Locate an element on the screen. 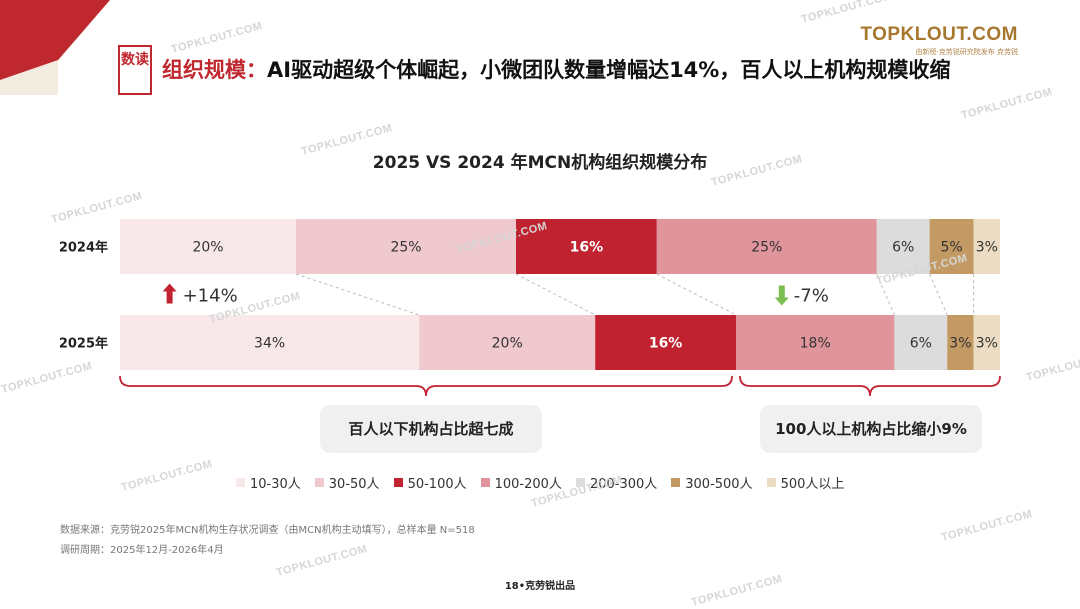 This screenshot has width=1080, height=609. legend-item: 30-50人 is located at coordinates (347, 482).